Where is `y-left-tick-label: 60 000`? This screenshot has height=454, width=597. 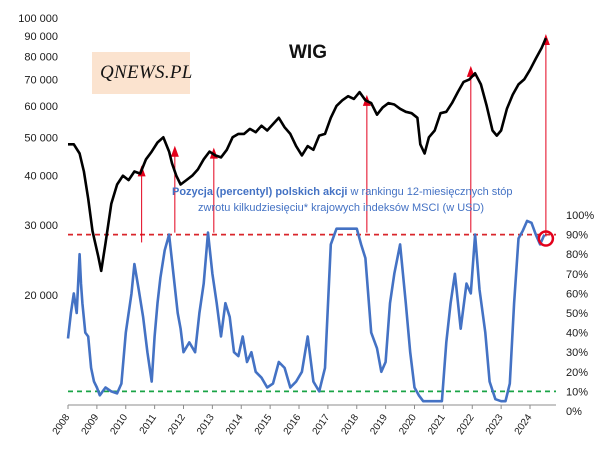
y-left-tick-label: 60 000 is located at coordinates (41, 107).